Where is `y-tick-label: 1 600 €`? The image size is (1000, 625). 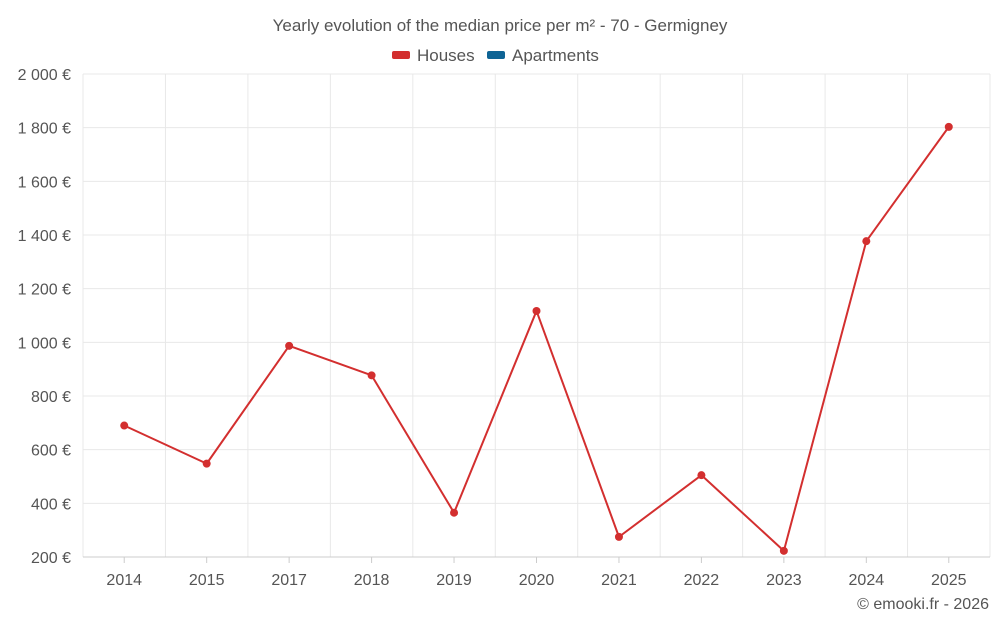 y-tick-label: 1 600 € is located at coordinates (44, 182).